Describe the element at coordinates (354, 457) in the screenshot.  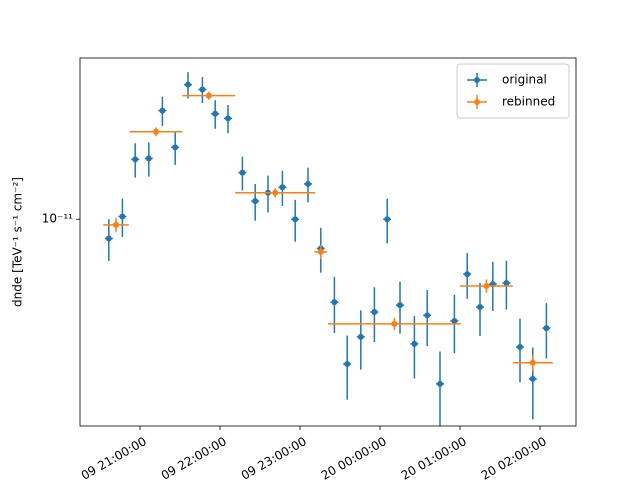
I see `x-tick-label: 20 00:00:00` at that location.